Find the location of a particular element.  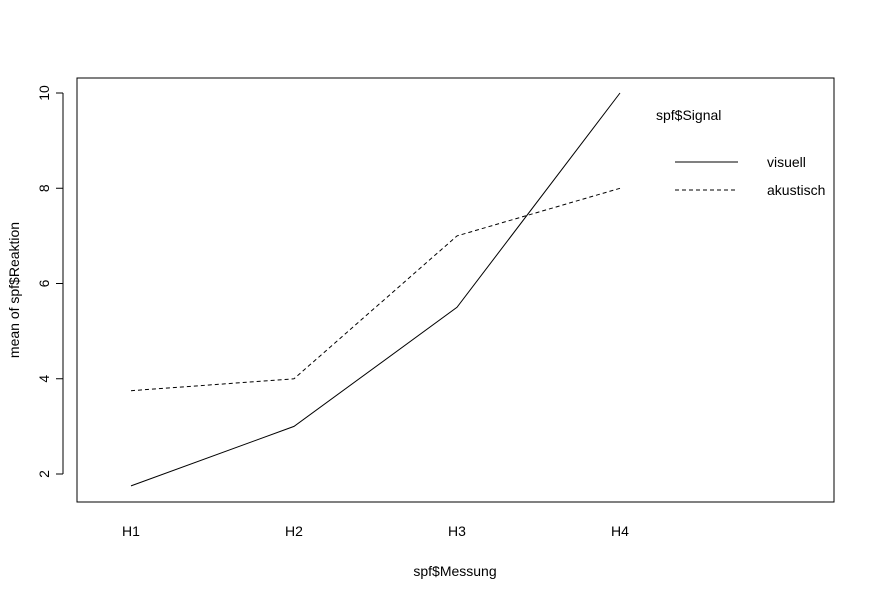

x-axis-title: spf$Messung is located at coordinates (454, 571).